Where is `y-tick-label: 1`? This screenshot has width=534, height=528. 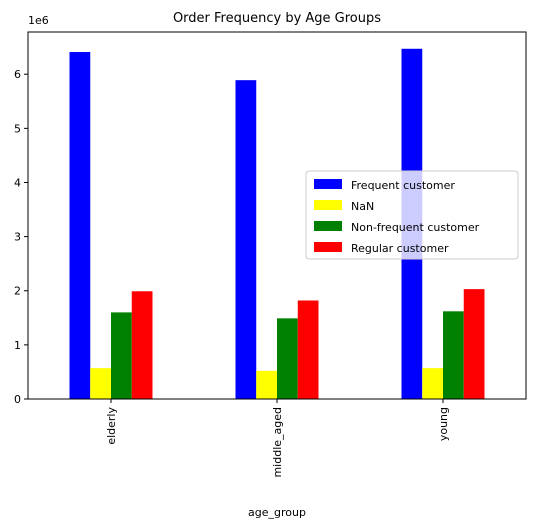 y-tick-label: 1 is located at coordinates (17, 345).